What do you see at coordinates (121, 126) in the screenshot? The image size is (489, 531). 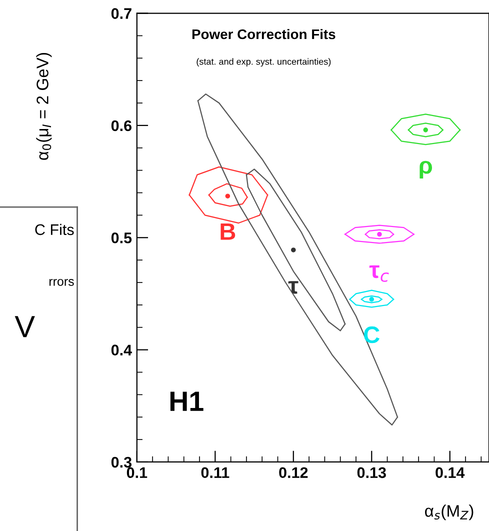 I see `y-tick-label: 0.6` at bounding box center [121, 126].